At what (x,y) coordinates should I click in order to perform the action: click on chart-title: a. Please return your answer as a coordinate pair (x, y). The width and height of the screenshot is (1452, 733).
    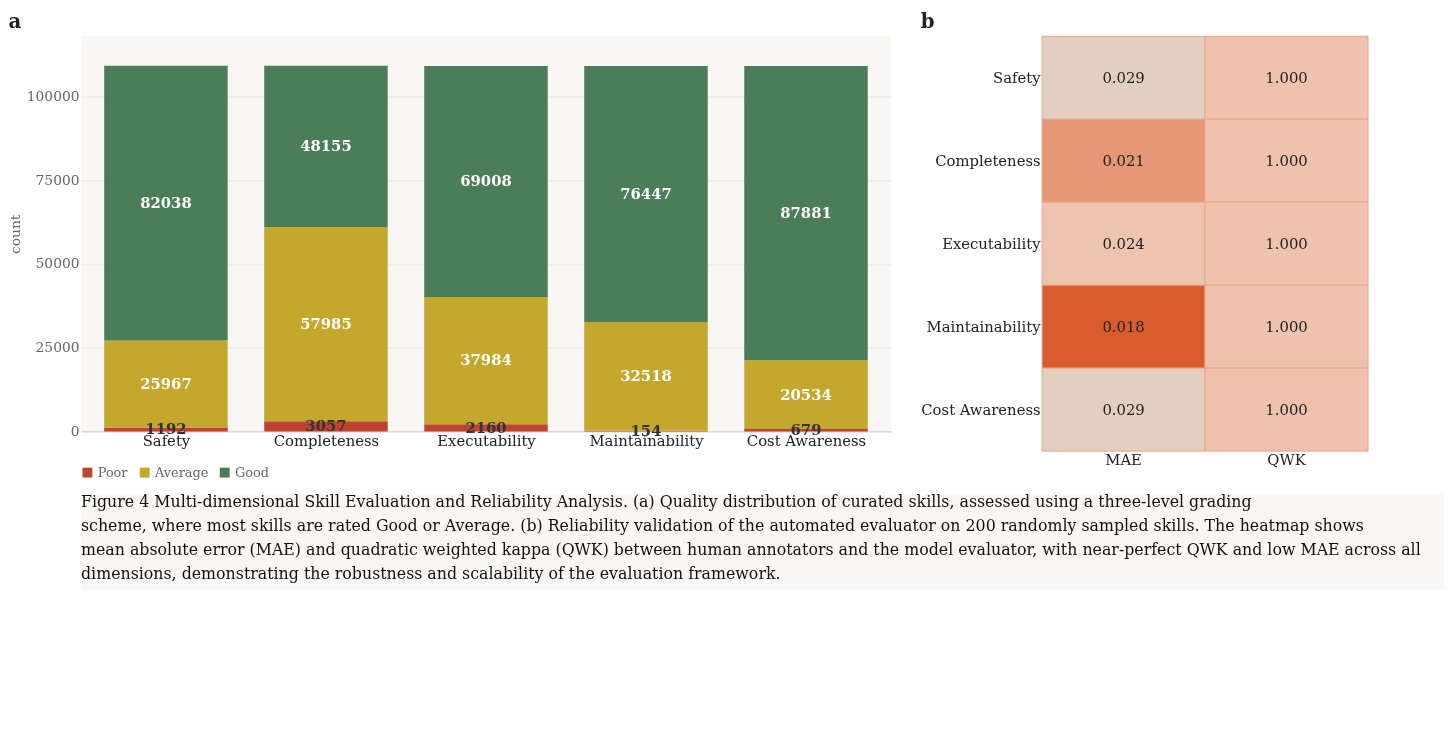
    Looking at the image, I should click on (15, 21).